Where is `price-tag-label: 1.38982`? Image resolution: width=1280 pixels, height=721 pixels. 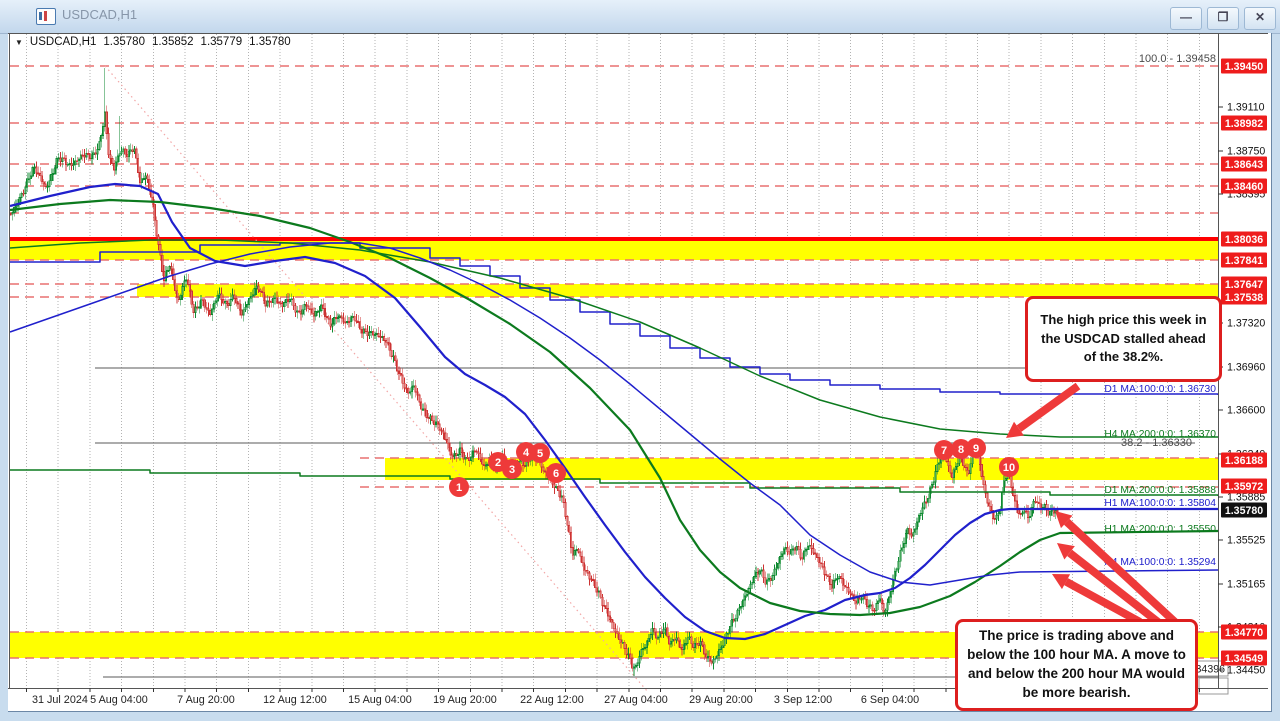 price-tag-label: 1.38982 is located at coordinates (1244, 124).